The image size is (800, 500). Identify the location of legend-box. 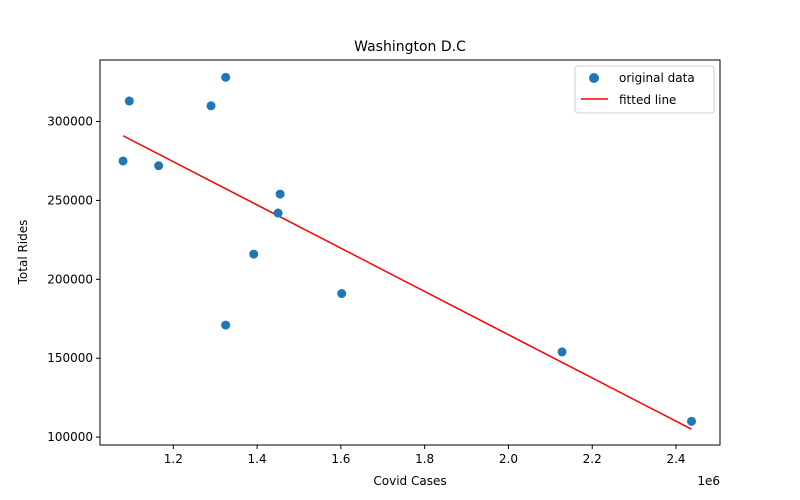
(644, 89).